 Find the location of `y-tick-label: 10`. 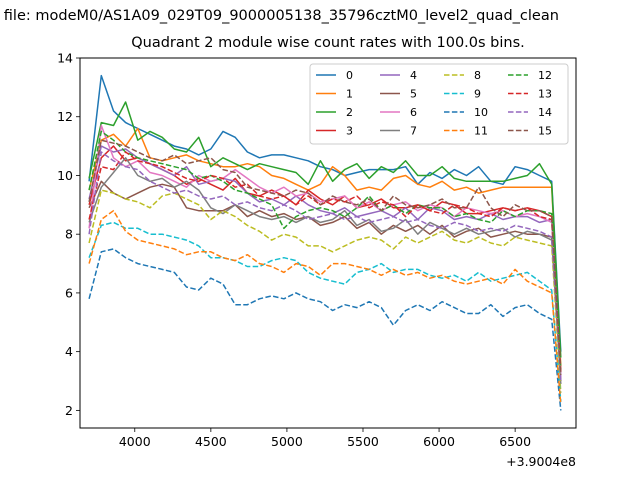

y-tick-label: 10 is located at coordinates (65, 175).